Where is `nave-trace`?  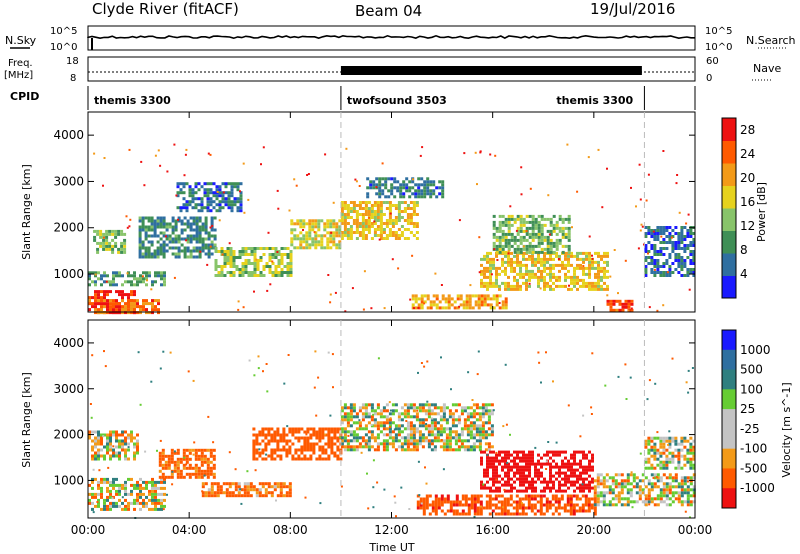
nave-trace is located at coordinates (491, 70).